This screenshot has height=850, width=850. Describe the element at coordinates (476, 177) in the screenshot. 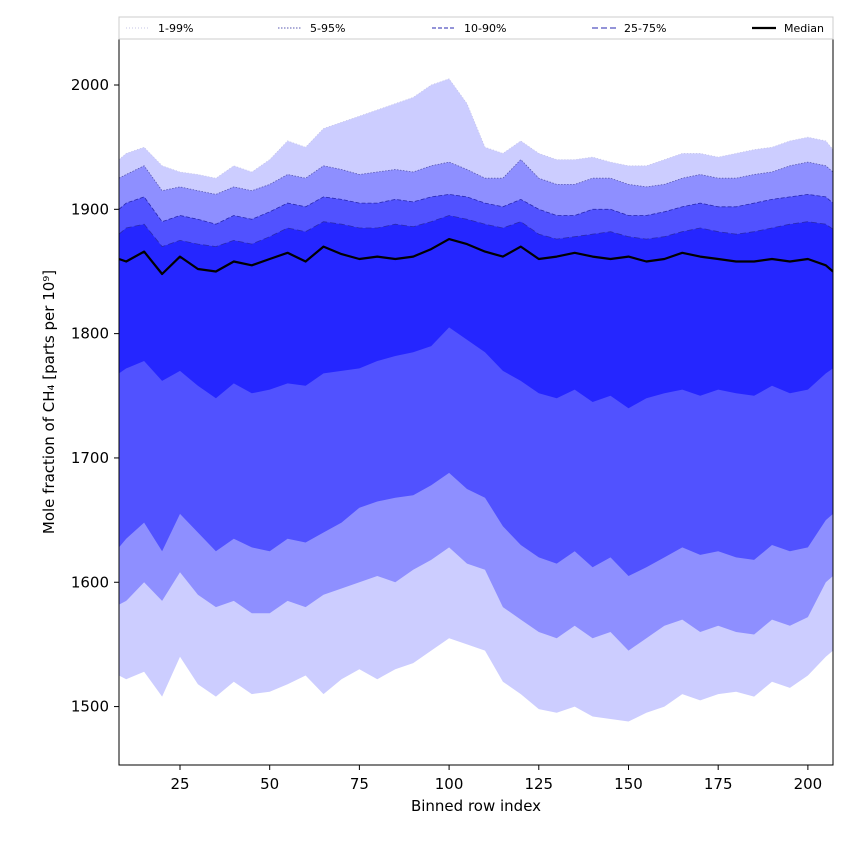

I see `band-5-95%-upper-line` at that location.